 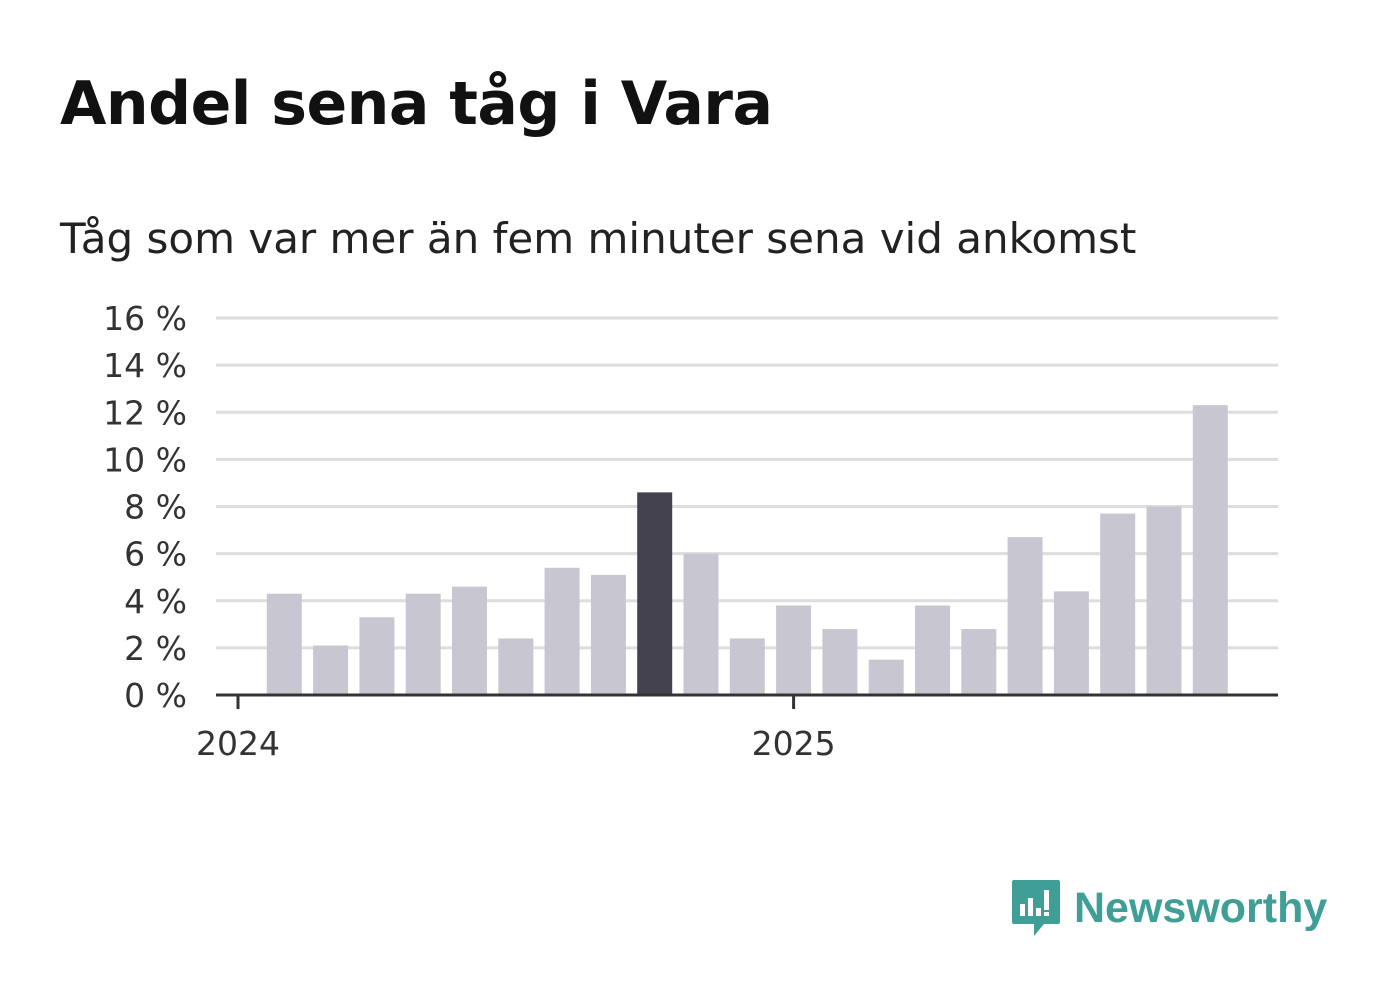 What do you see at coordinates (737, 728) in the screenshot?
I see `x-axis: 2024 2025` at bounding box center [737, 728].